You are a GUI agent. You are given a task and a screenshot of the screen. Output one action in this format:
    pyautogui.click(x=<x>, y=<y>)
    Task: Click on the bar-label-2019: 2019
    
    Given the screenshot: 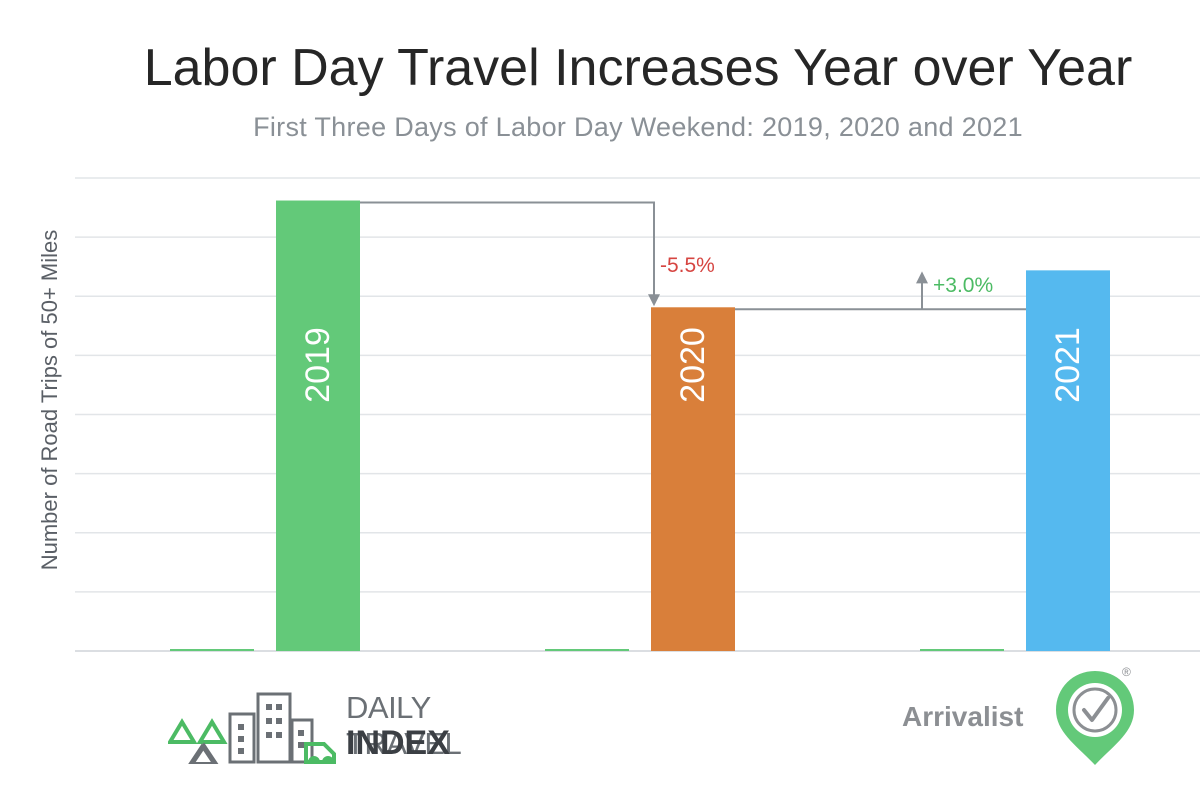 What is the action you would take?
    pyautogui.click(x=318, y=365)
    